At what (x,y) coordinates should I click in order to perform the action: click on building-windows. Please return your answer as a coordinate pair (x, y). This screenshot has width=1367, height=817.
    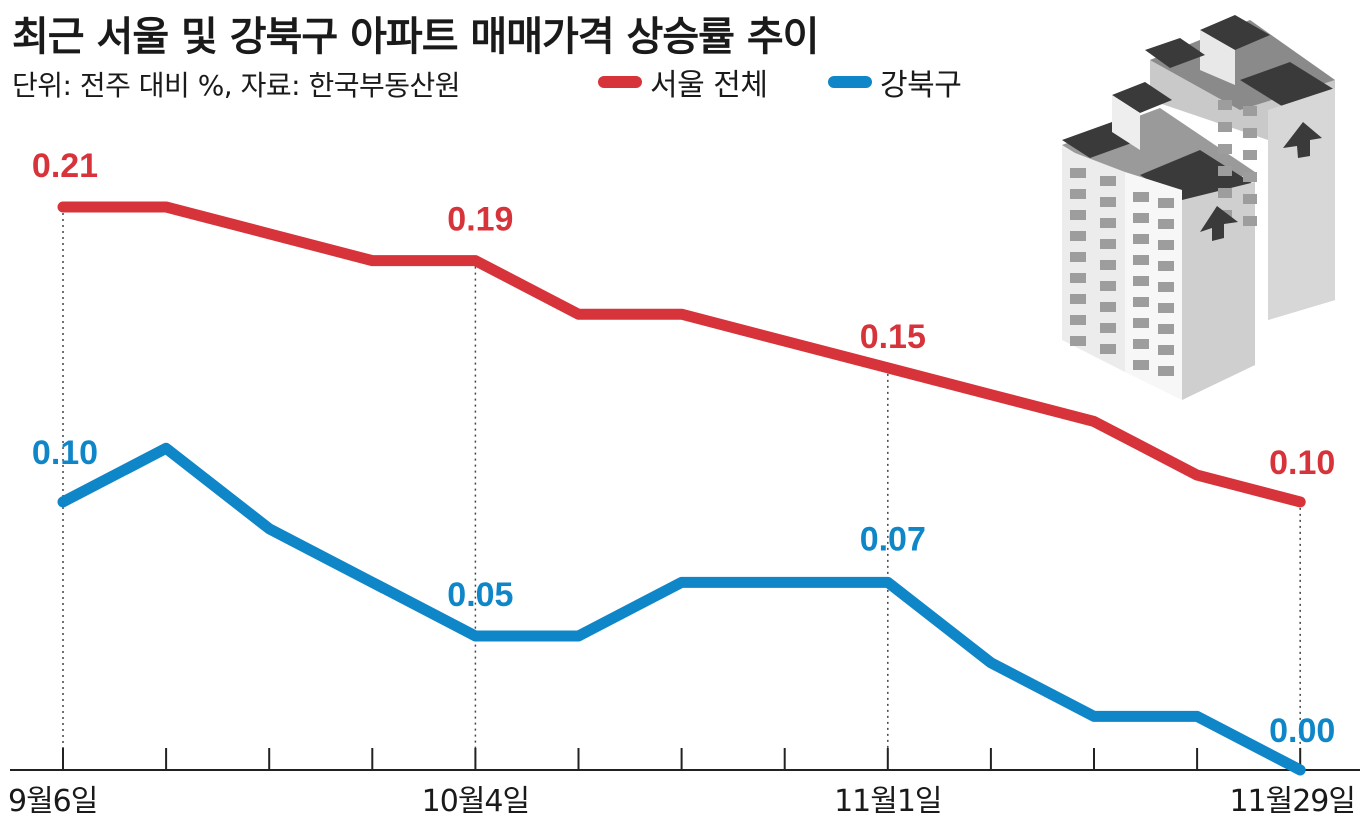
    Looking at the image, I should click on (1163, 238).